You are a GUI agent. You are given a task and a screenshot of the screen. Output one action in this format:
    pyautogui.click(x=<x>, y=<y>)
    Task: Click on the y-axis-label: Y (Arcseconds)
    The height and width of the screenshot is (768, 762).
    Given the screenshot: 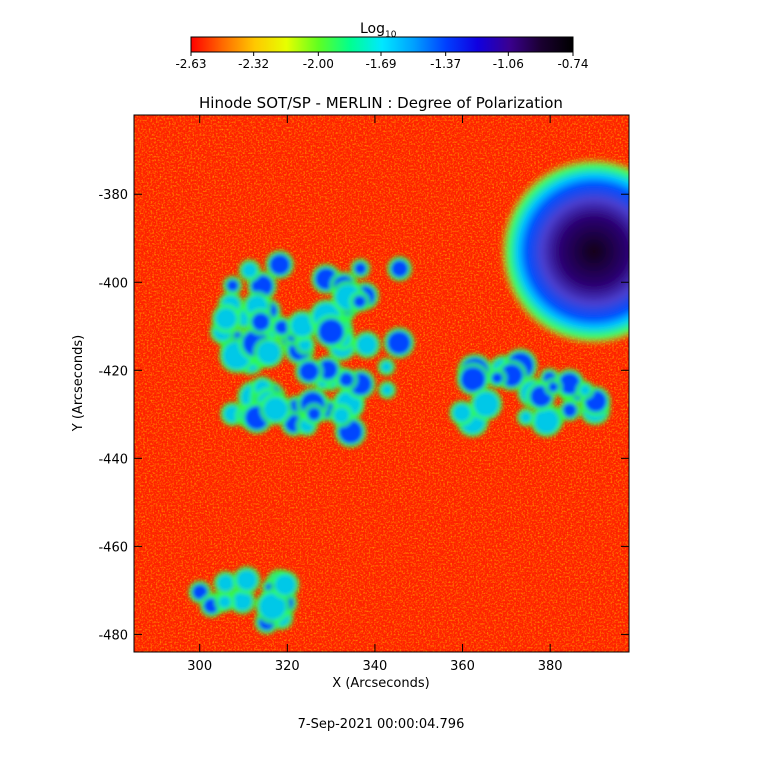 What is the action you would take?
    pyautogui.click(x=78, y=383)
    